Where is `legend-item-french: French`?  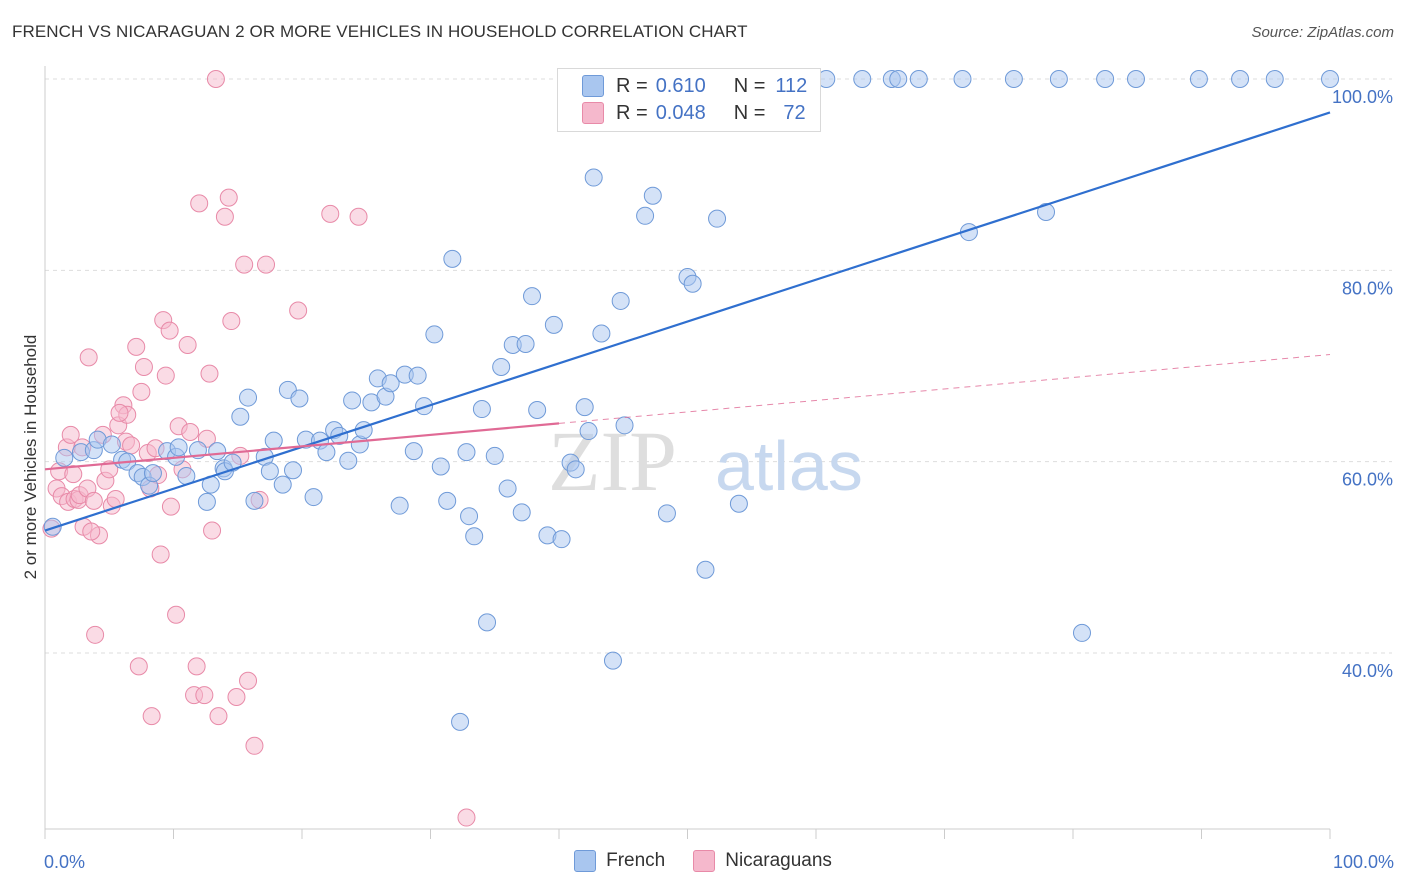
legend-item-french: French is located at coordinates (619, 861).